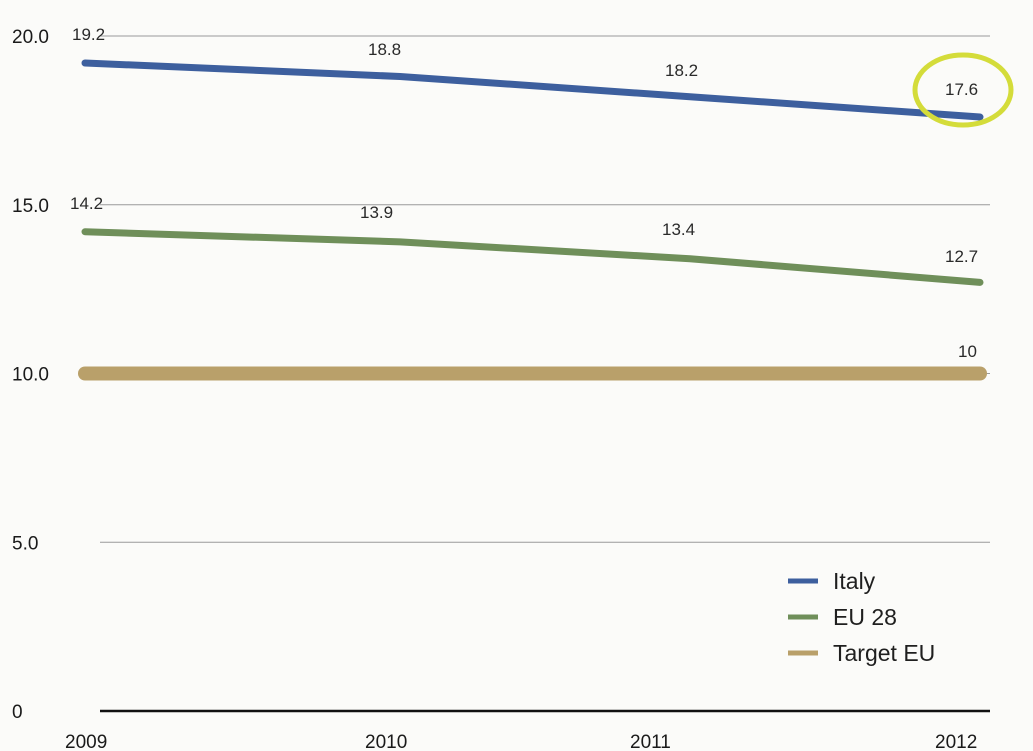  I want to click on y-tick-label: 10.0, so click(30, 375).